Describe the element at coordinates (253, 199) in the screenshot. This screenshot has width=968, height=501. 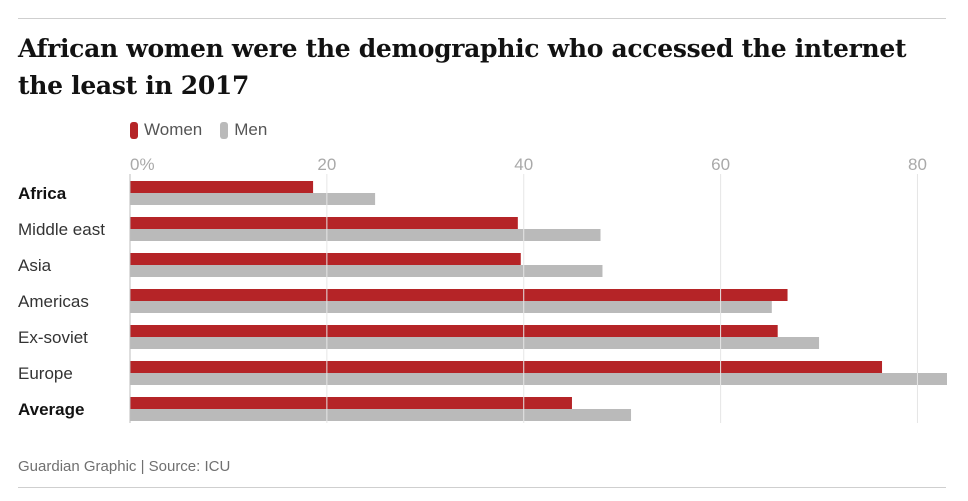
I see `bar-men-africa` at that location.